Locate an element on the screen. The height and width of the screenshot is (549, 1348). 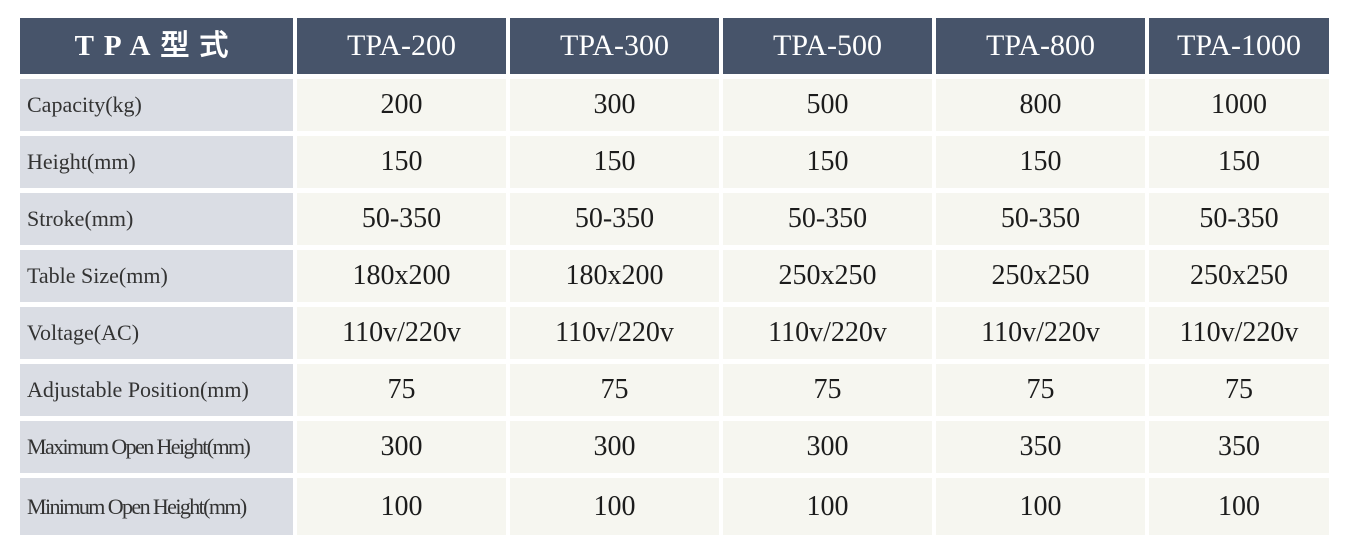
row-label: Minimum Open Height(mm) is located at coordinates (158, 506).